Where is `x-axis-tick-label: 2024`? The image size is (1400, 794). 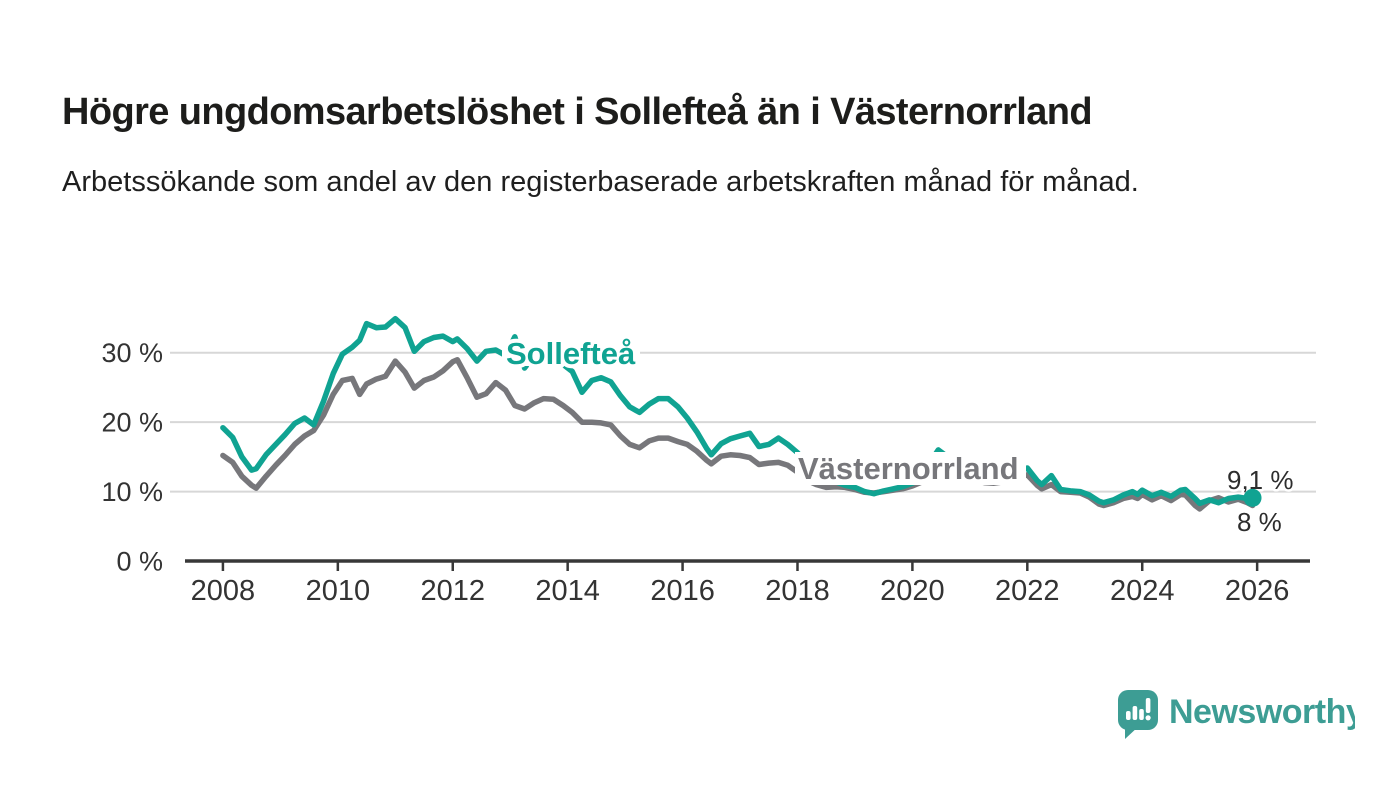
x-axis-tick-label: 2024 is located at coordinates (1142, 591).